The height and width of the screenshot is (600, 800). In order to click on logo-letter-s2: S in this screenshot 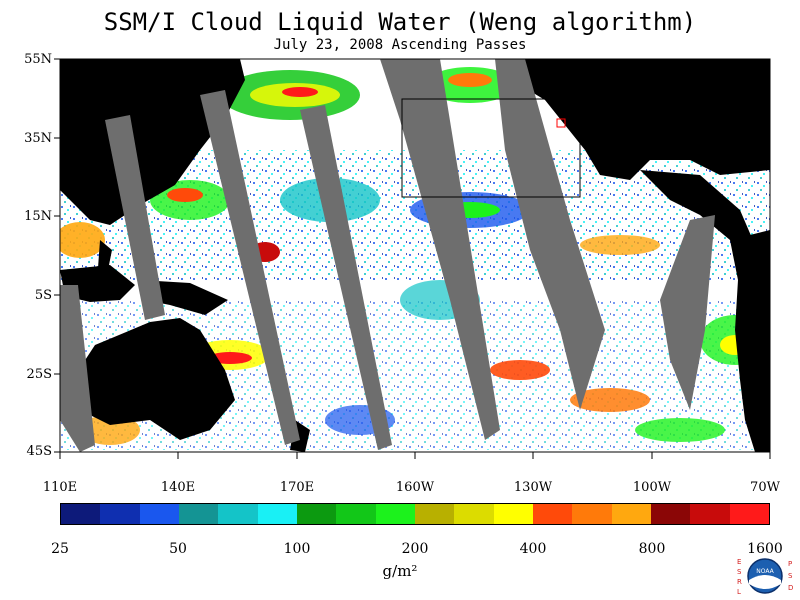, I will do `click(790, 576)`.